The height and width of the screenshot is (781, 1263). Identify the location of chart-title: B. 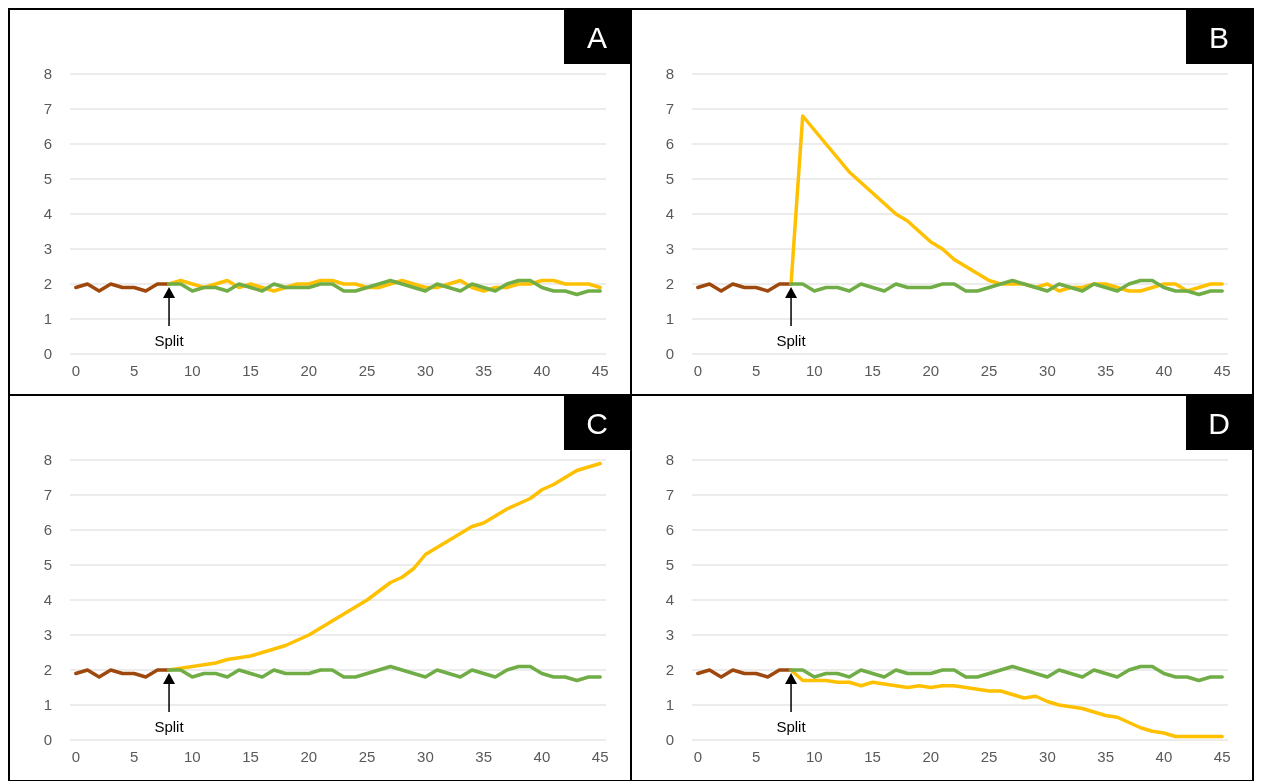
(1219, 37).